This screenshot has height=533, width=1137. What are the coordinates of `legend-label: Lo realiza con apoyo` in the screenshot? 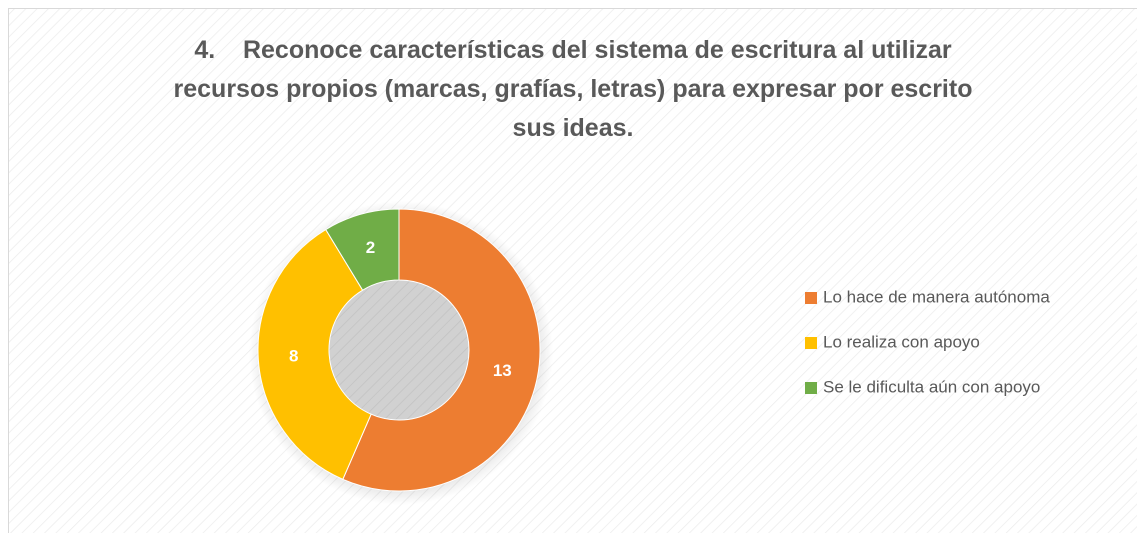 It's located at (901, 341).